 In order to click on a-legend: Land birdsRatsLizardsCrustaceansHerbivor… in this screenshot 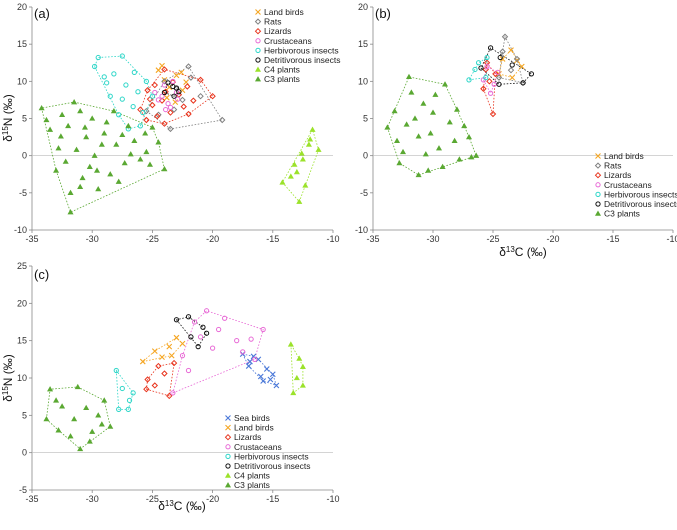, I will do `click(297, 45)`.